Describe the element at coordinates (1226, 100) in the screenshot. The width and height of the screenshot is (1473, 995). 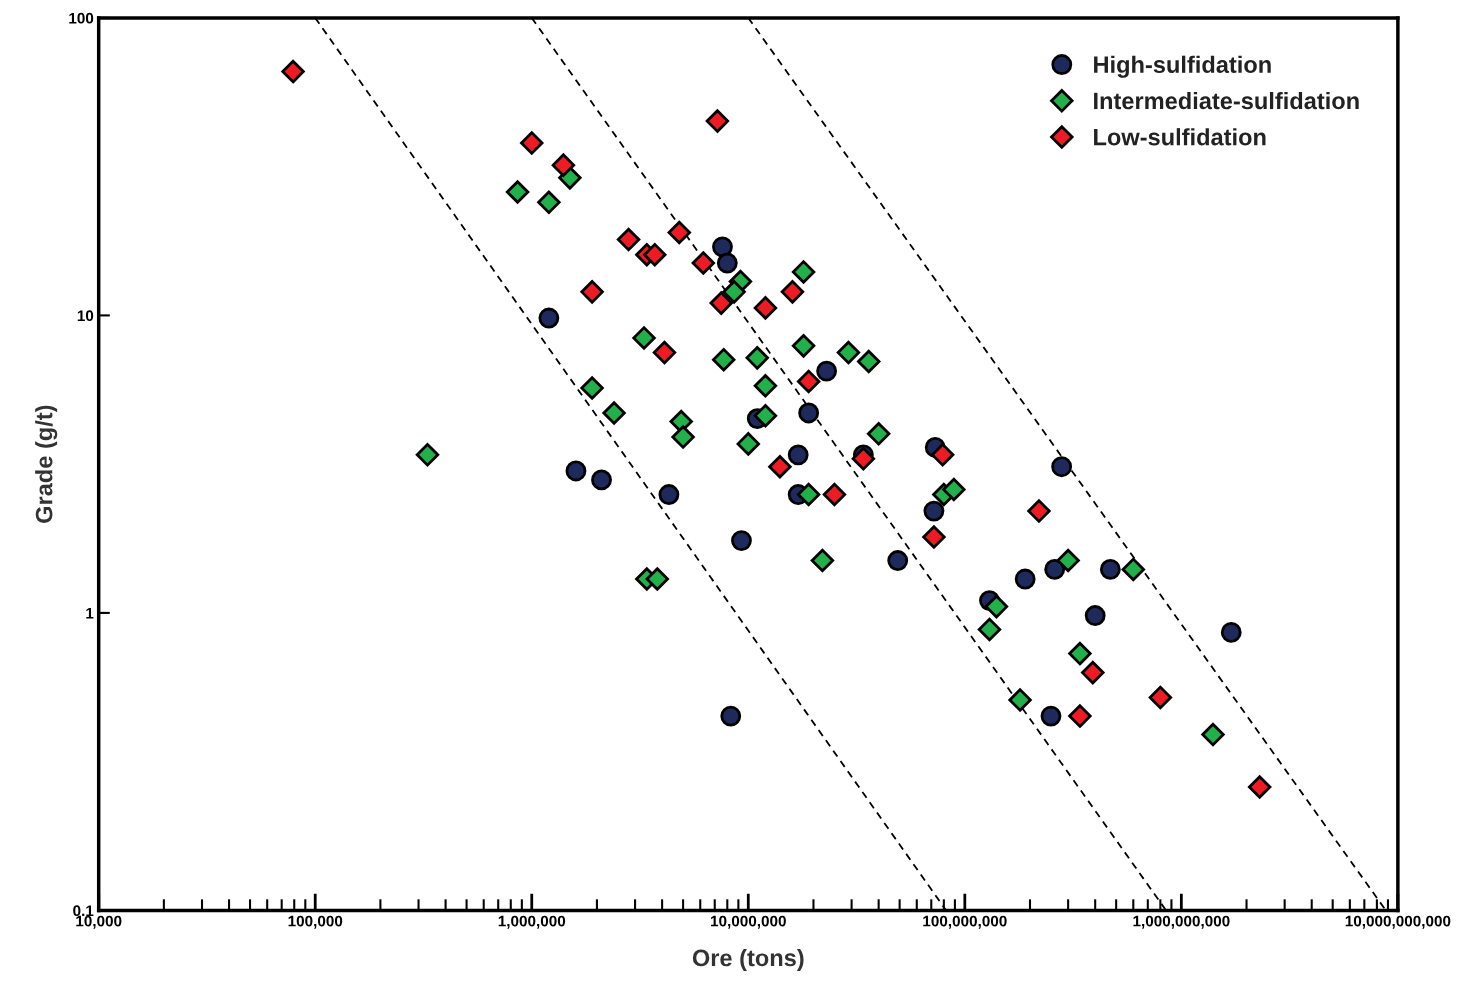
I see `legend-label: Intermediate-sulfidation` at that location.